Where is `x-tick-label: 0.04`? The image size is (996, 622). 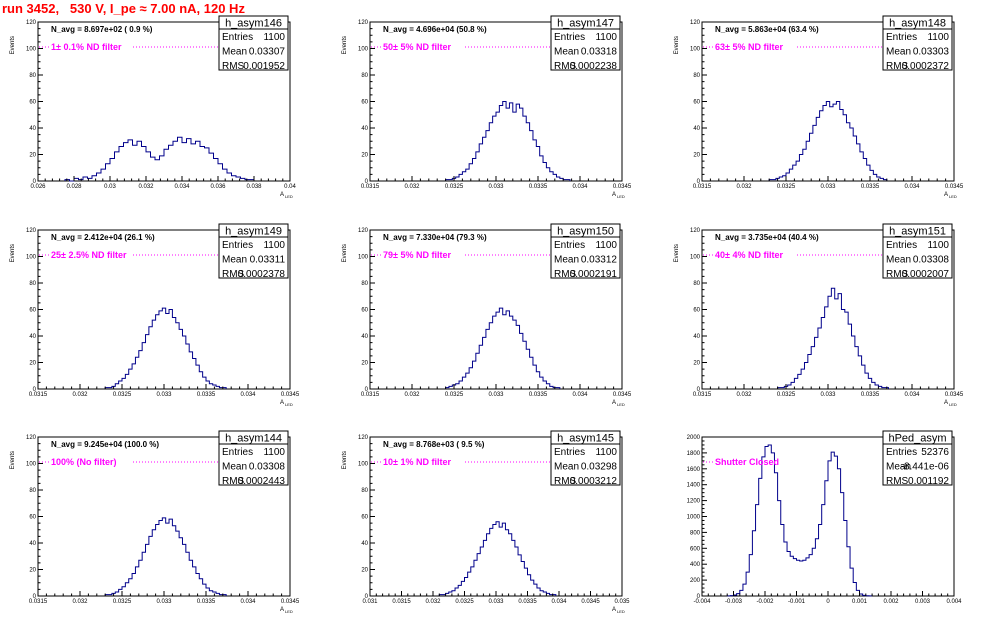 x-tick-label: 0.04 is located at coordinates (290, 187).